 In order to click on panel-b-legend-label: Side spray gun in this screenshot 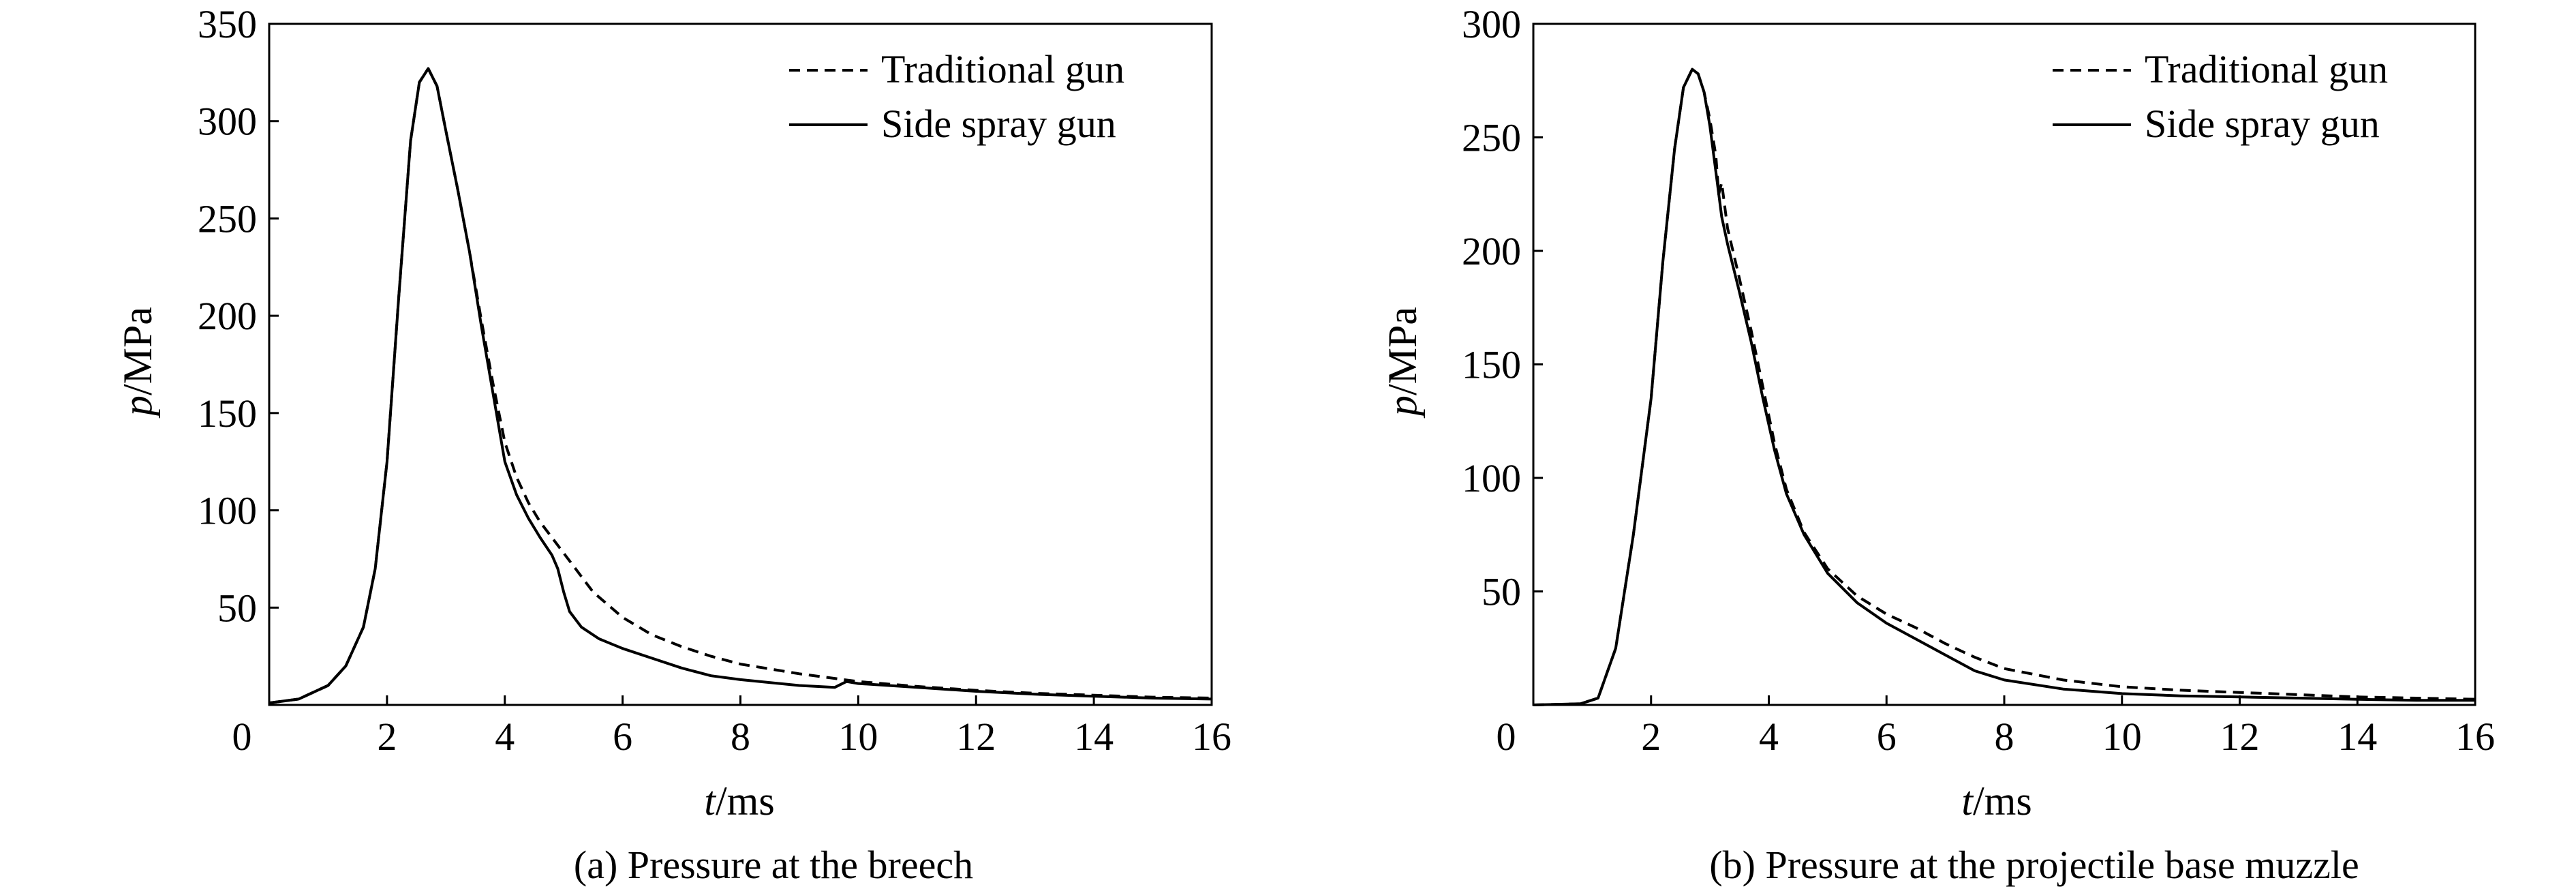, I will do `click(2262, 124)`.